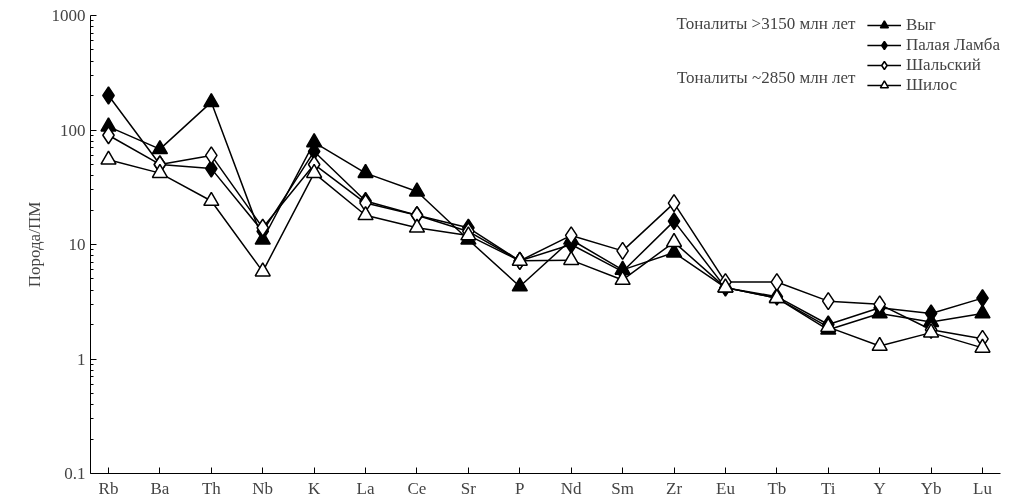 The height and width of the screenshot is (504, 1027). I want to click on legend-label: Шальский, so click(943, 65).